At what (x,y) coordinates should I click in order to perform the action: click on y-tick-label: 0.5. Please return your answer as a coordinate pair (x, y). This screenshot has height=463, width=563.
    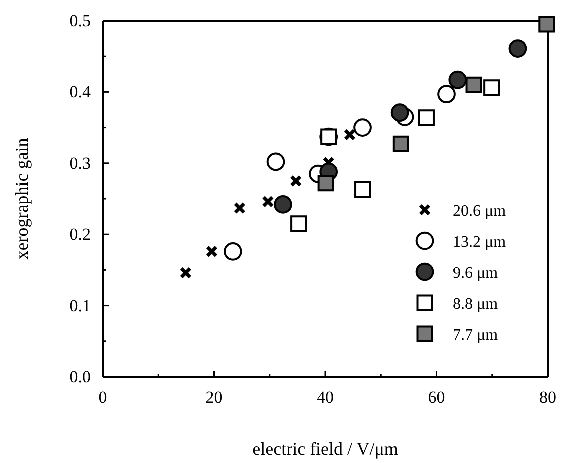
    Looking at the image, I should click on (80, 20).